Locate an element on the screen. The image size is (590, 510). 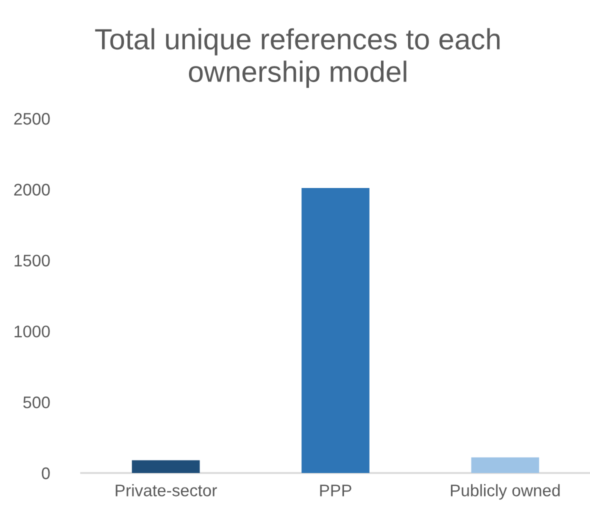
x-tick-label: Private-sector is located at coordinates (166, 490).